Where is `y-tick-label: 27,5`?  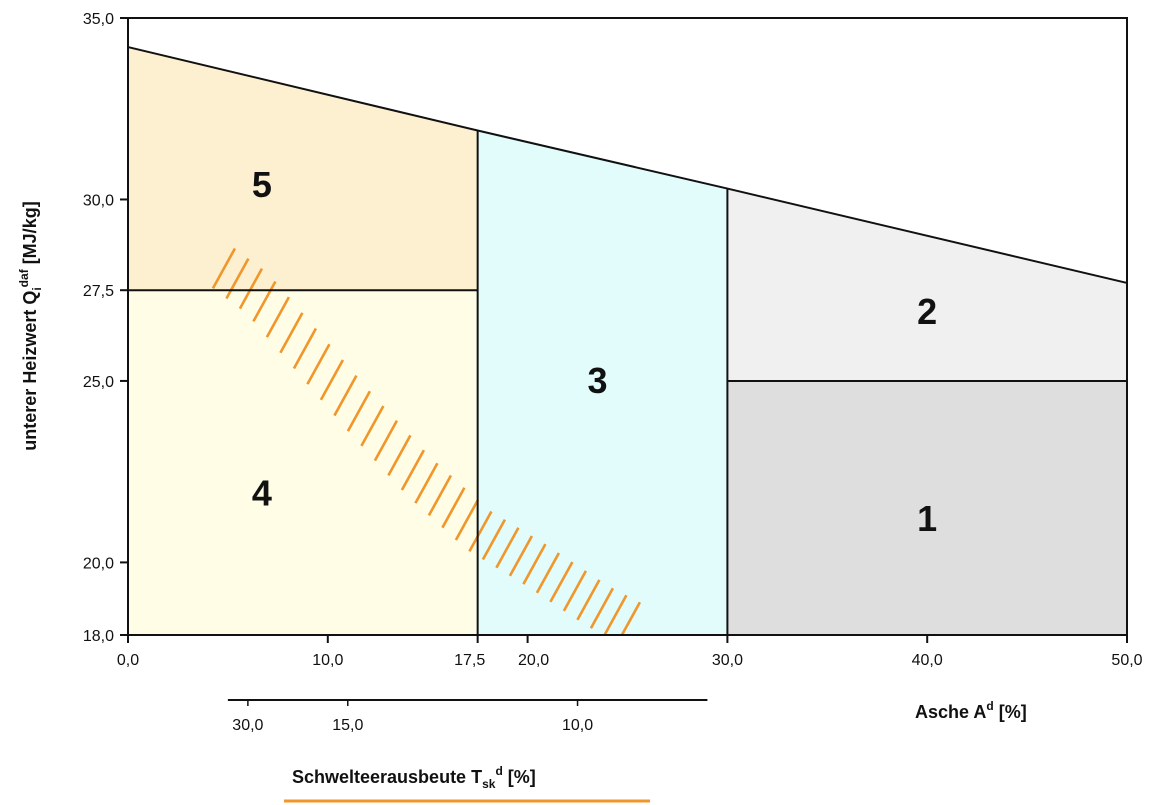 y-tick-label: 27,5 is located at coordinates (98, 291).